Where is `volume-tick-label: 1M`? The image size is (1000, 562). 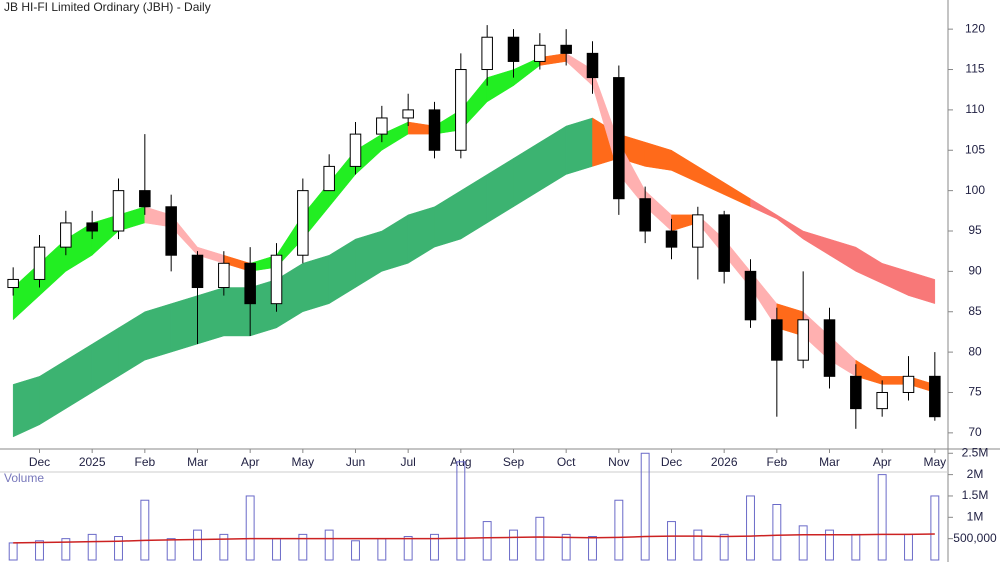 volume-tick-label: 1M is located at coordinates (975, 516).